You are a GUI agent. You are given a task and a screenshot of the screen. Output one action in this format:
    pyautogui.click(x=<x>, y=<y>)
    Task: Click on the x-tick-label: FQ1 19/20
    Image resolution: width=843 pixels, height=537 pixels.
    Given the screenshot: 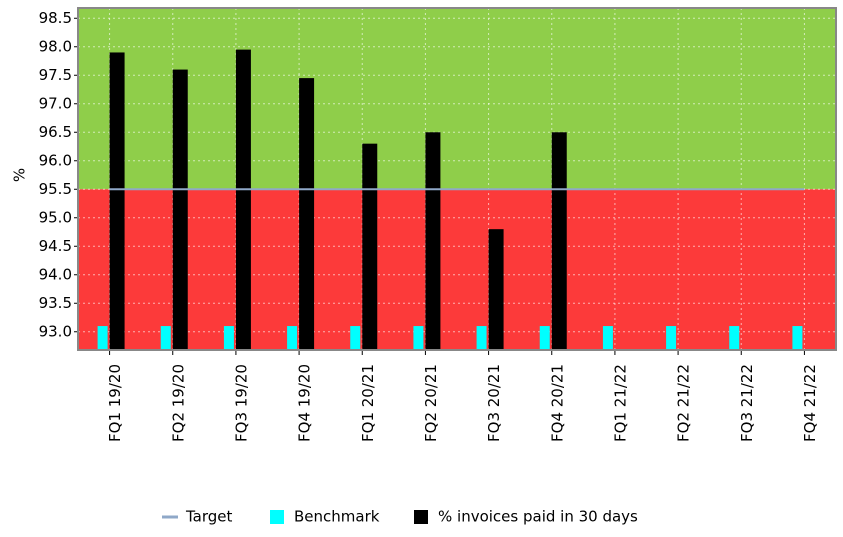 What is the action you would take?
    pyautogui.click(x=115, y=403)
    